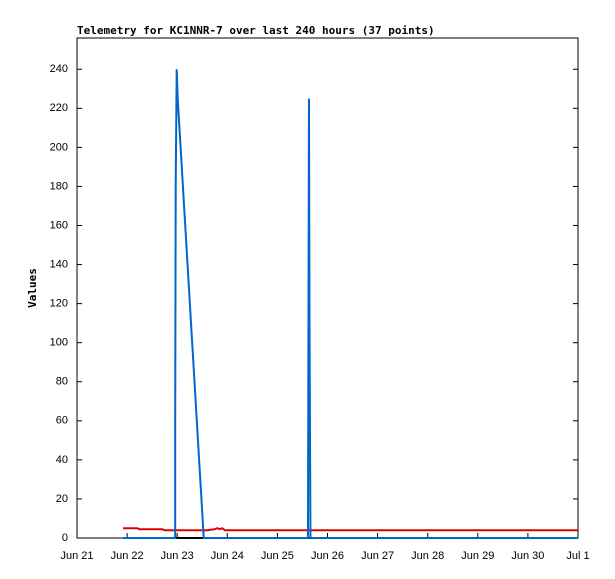  What do you see at coordinates (350, 529) in the screenshot?
I see `series-line` at bounding box center [350, 529].